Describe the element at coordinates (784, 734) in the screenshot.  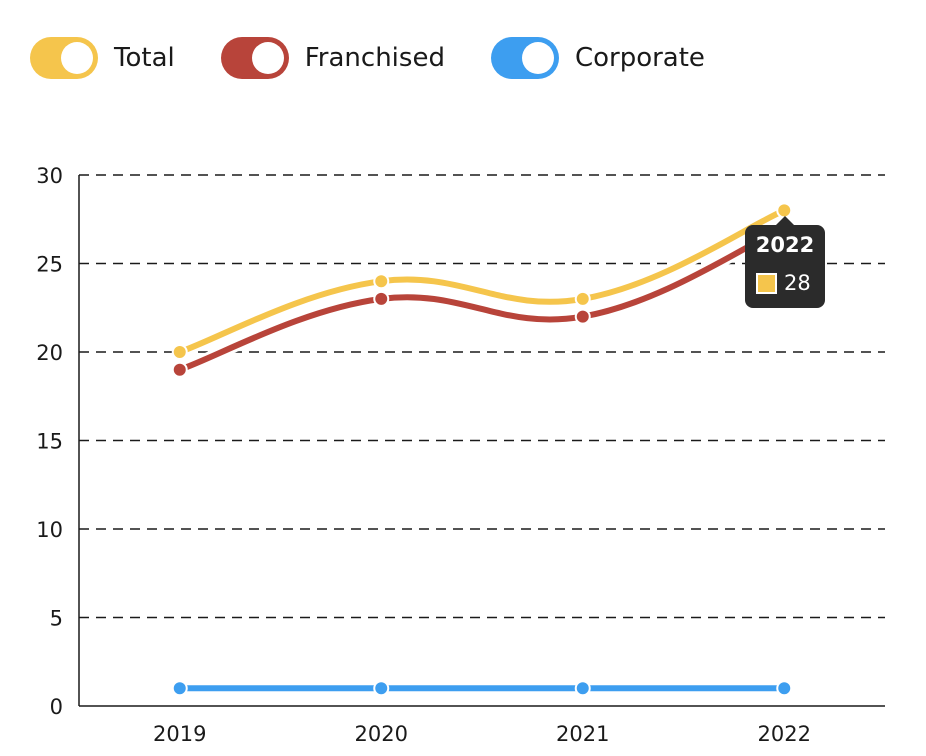
I see `x-tick-label: 2022` at that location.